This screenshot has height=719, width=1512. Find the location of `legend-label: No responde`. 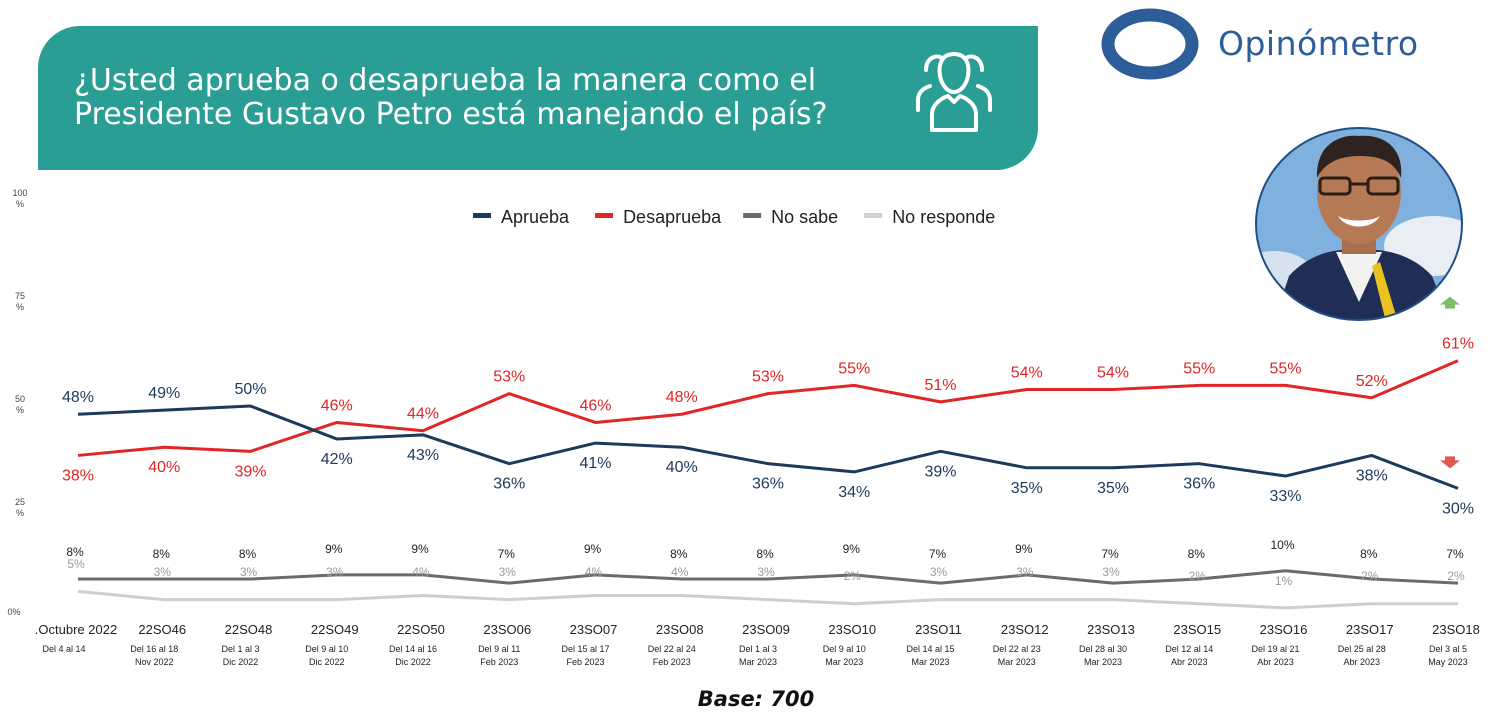

legend-label: No responde is located at coordinates (943, 217).